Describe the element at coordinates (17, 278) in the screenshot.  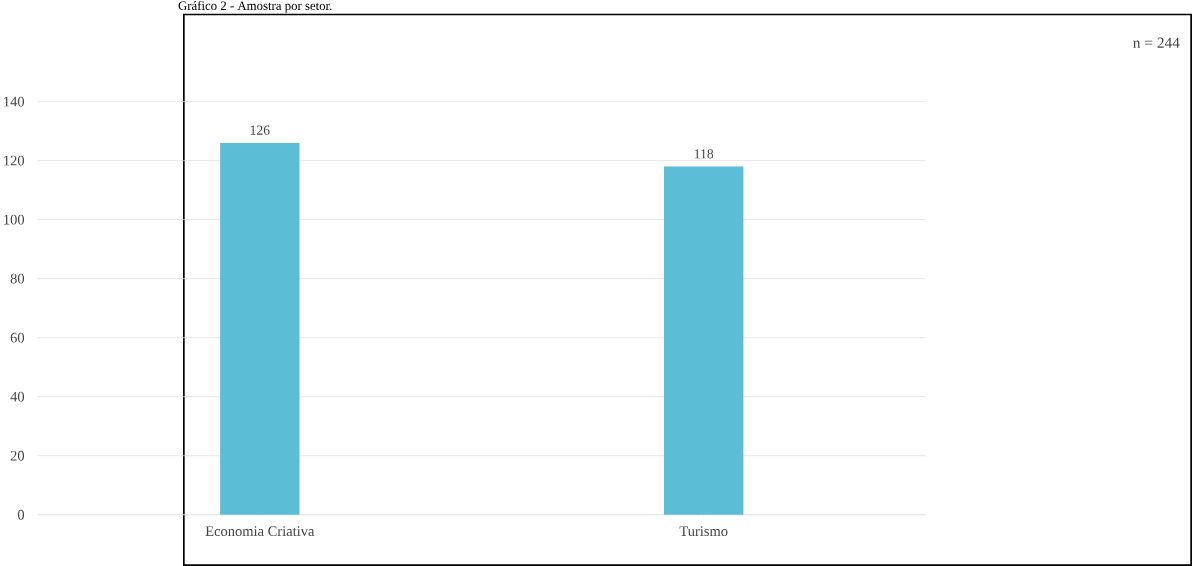
I see `y-tick-label: 80` at that location.